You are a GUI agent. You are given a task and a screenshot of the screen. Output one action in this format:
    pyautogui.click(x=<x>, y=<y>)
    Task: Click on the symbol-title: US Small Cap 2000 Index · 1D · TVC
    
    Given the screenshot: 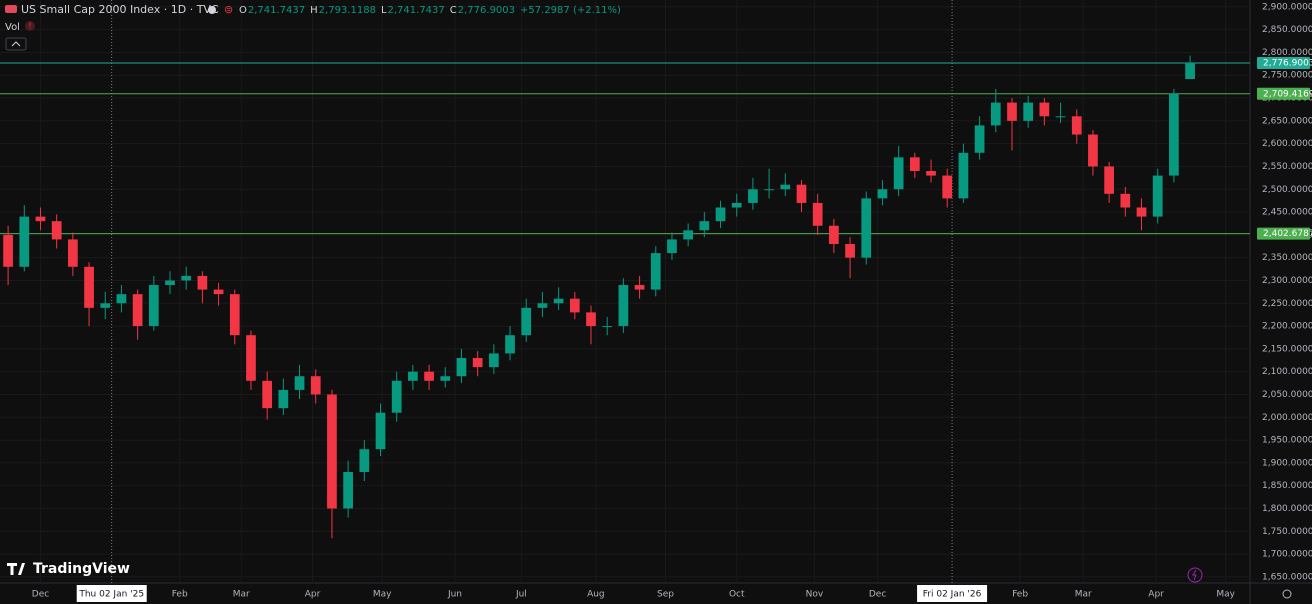 What is the action you would take?
    pyautogui.click(x=120, y=9)
    